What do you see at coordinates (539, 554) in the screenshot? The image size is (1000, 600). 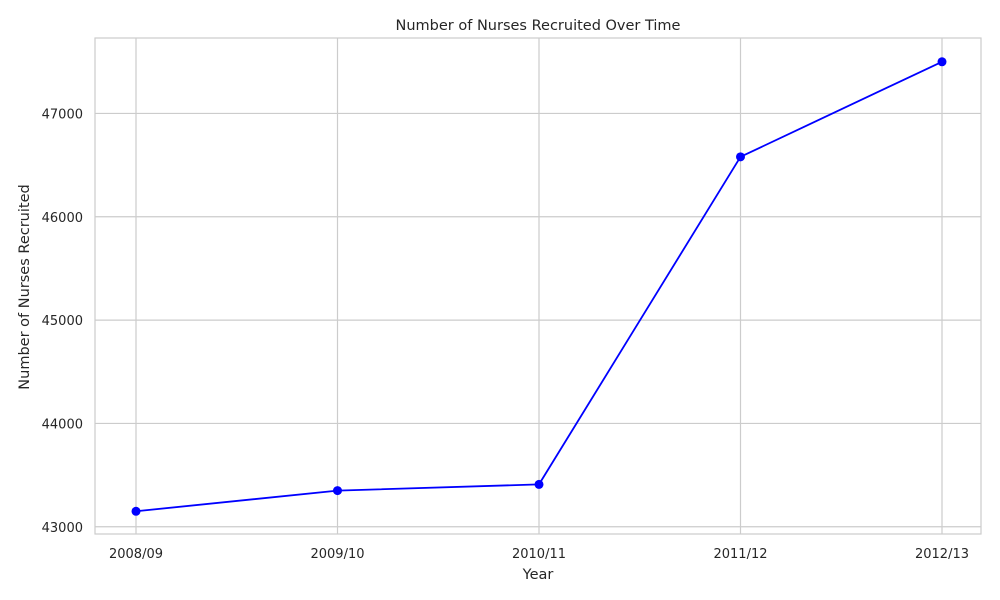 I see `x-tick-label: 2010/11` at bounding box center [539, 554].